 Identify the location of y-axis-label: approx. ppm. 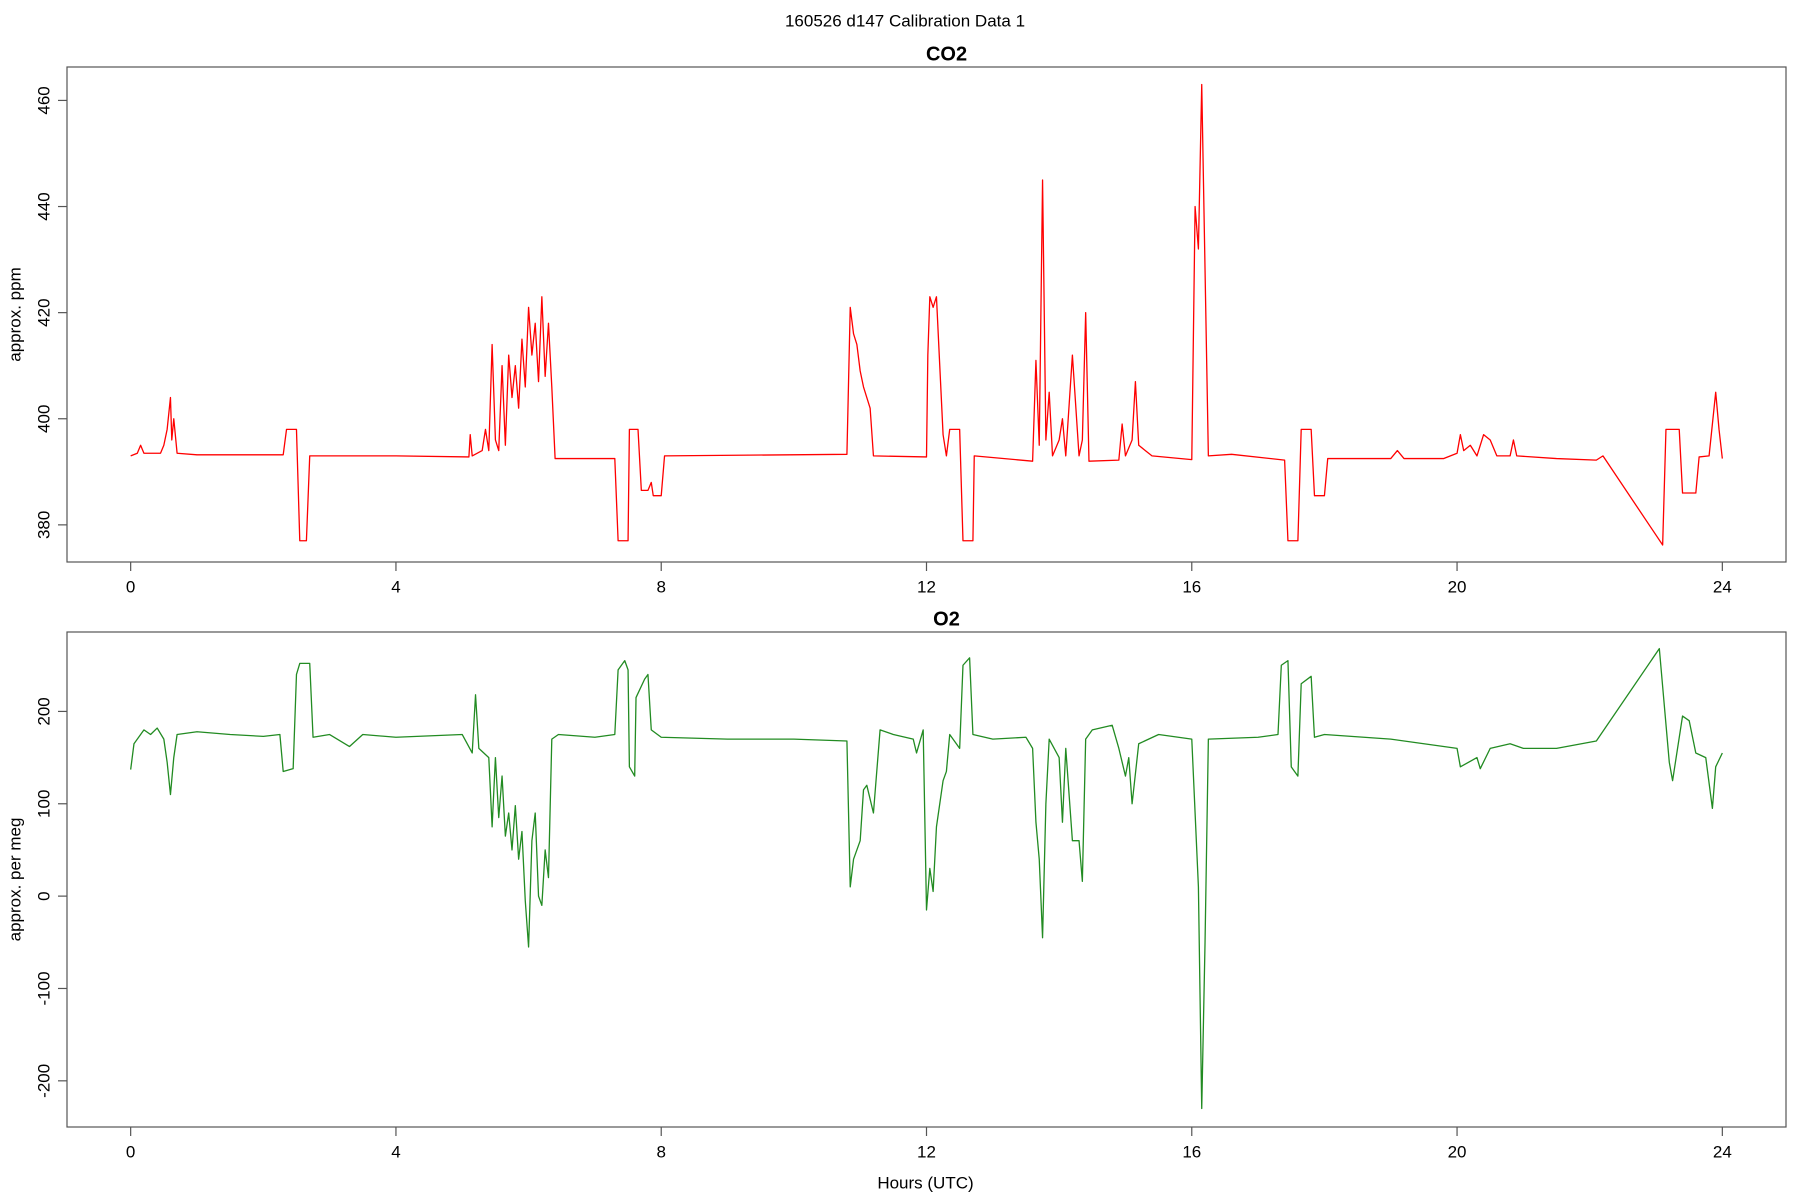
(14, 314).